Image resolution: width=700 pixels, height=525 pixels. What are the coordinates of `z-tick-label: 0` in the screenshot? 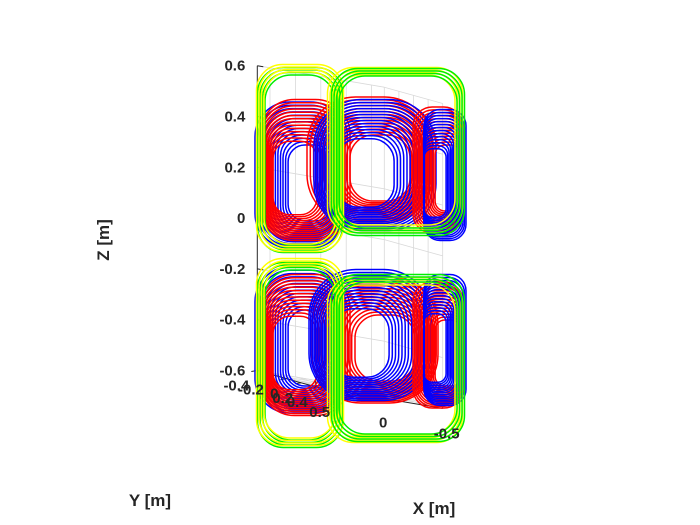 It's located at (241, 218).